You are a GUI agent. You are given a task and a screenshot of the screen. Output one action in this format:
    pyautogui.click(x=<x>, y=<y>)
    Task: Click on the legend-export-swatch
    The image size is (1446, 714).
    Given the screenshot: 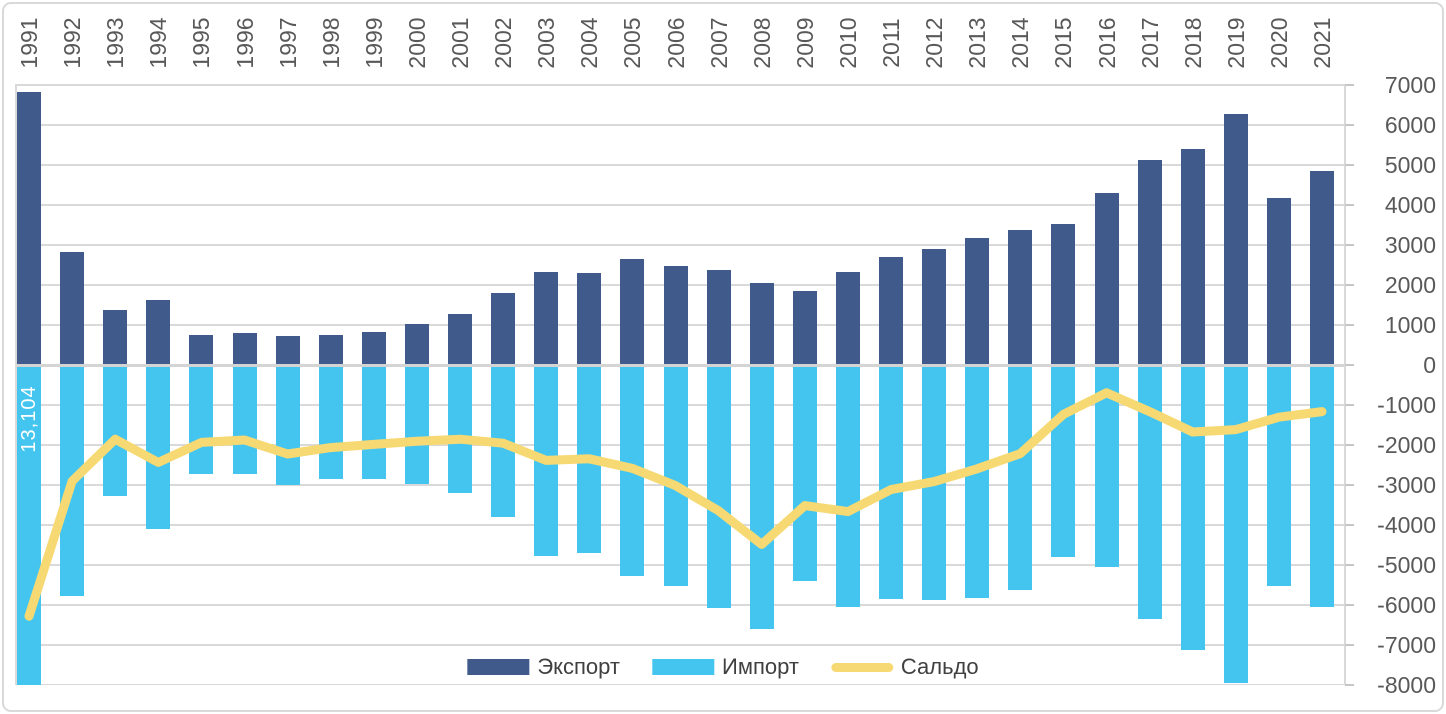 What is the action you would take?
    pyautogui.click(x=498, y=667)
    